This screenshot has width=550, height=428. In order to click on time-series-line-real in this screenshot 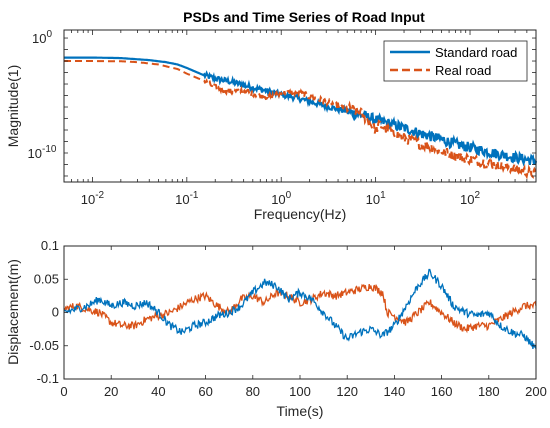, I will do `click(300, 308)`.